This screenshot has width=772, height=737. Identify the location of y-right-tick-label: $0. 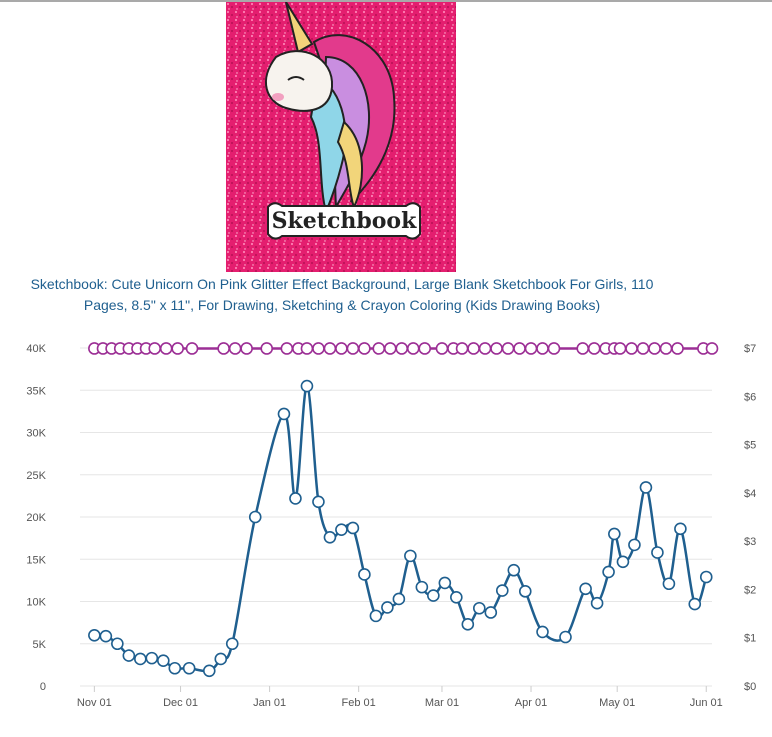
(750, 687).